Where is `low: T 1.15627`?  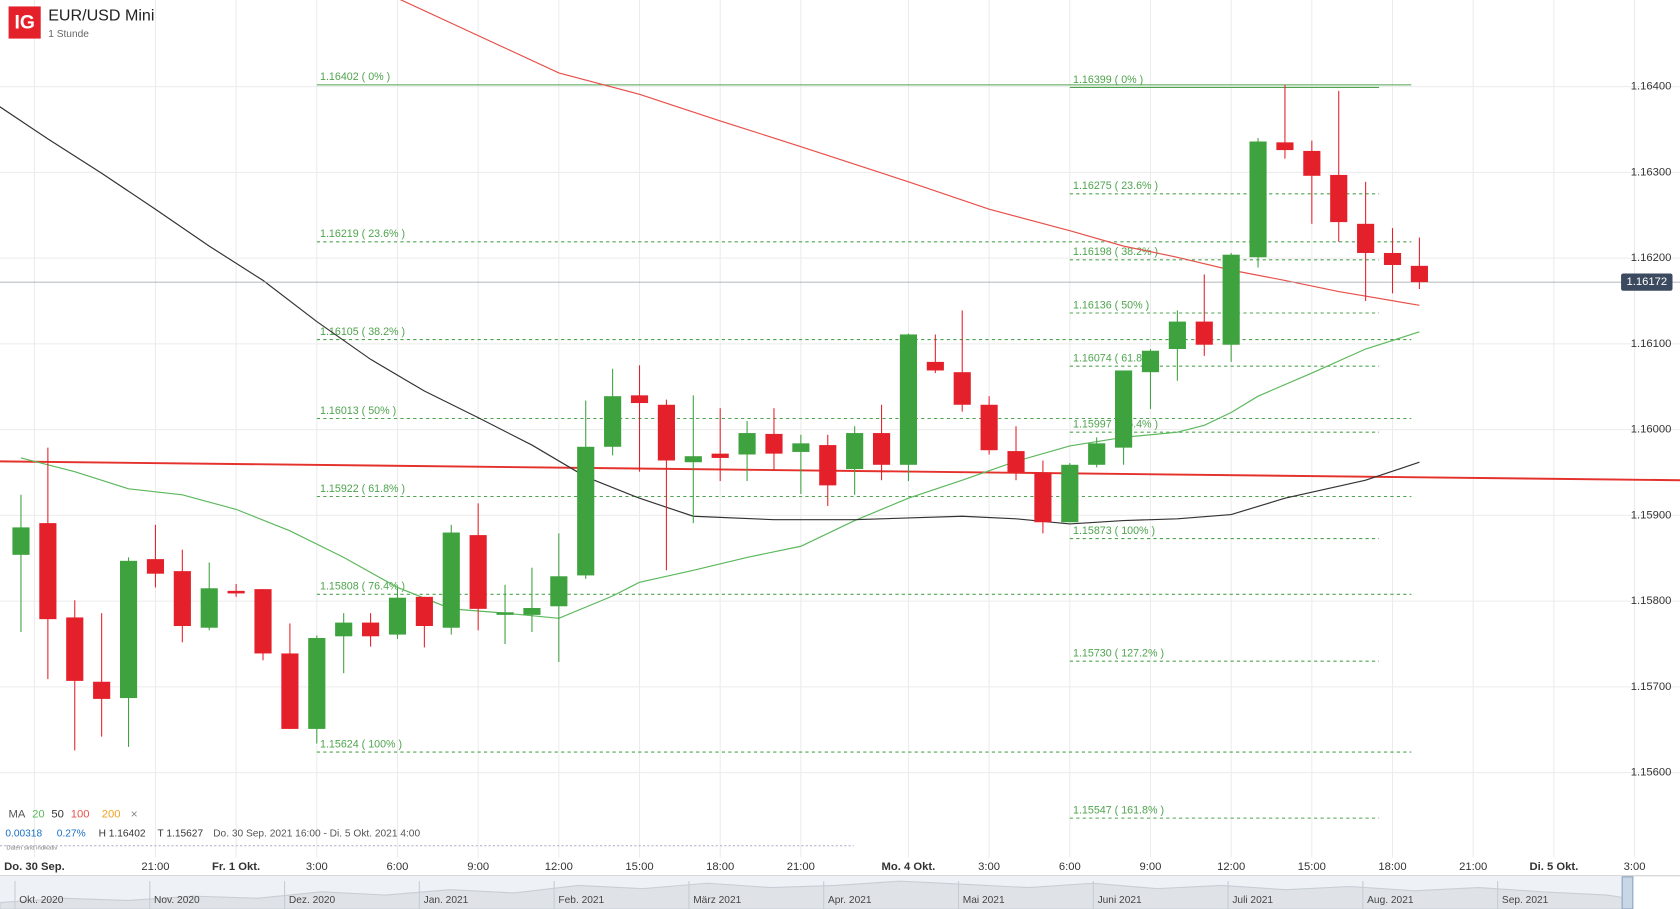
low: T 1.15627 is located at coordinates (181, 834).